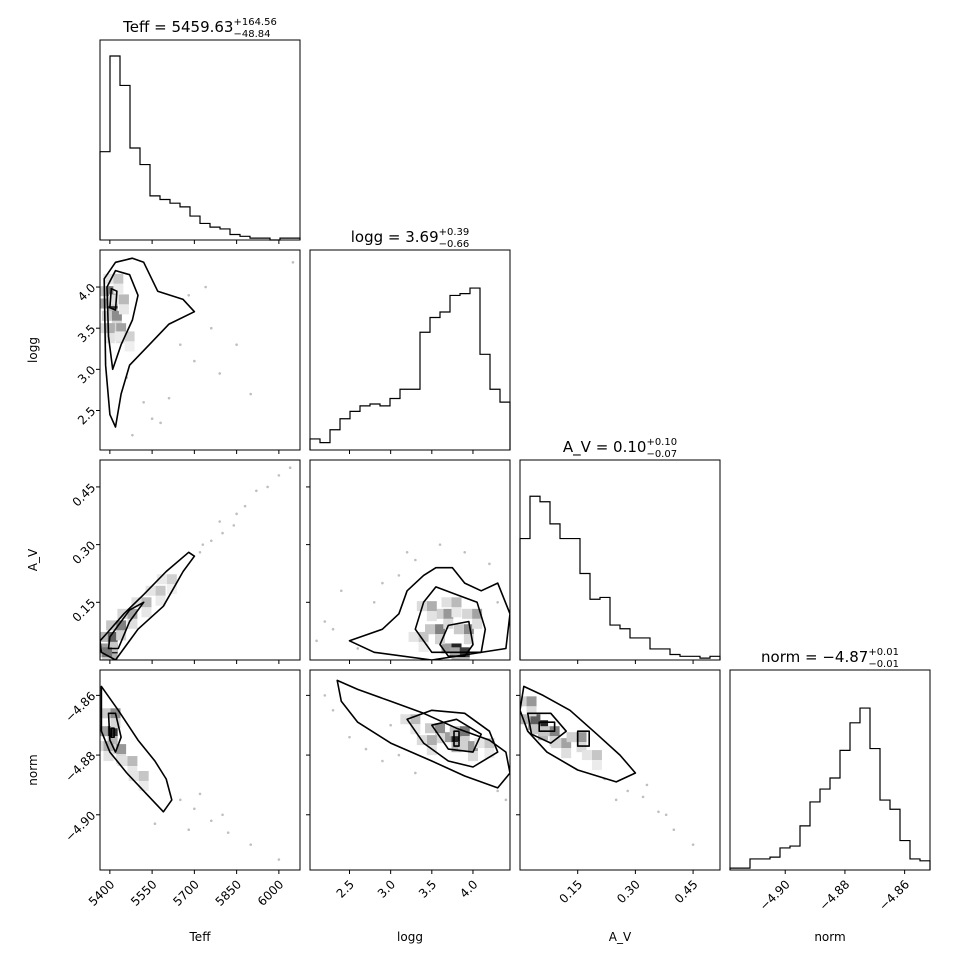  What do you see at coordinates (410, 937) in the screenshot?
I see `x-axis-label-logg: logg` at bounding box center [410, 937].